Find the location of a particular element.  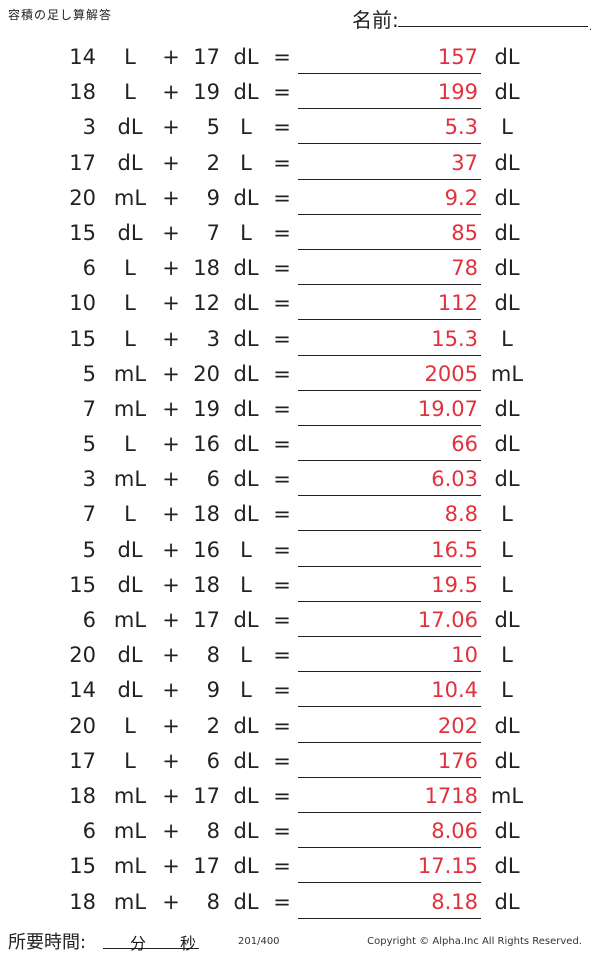

answer-value: 78 is located at coordinates (464, 268).